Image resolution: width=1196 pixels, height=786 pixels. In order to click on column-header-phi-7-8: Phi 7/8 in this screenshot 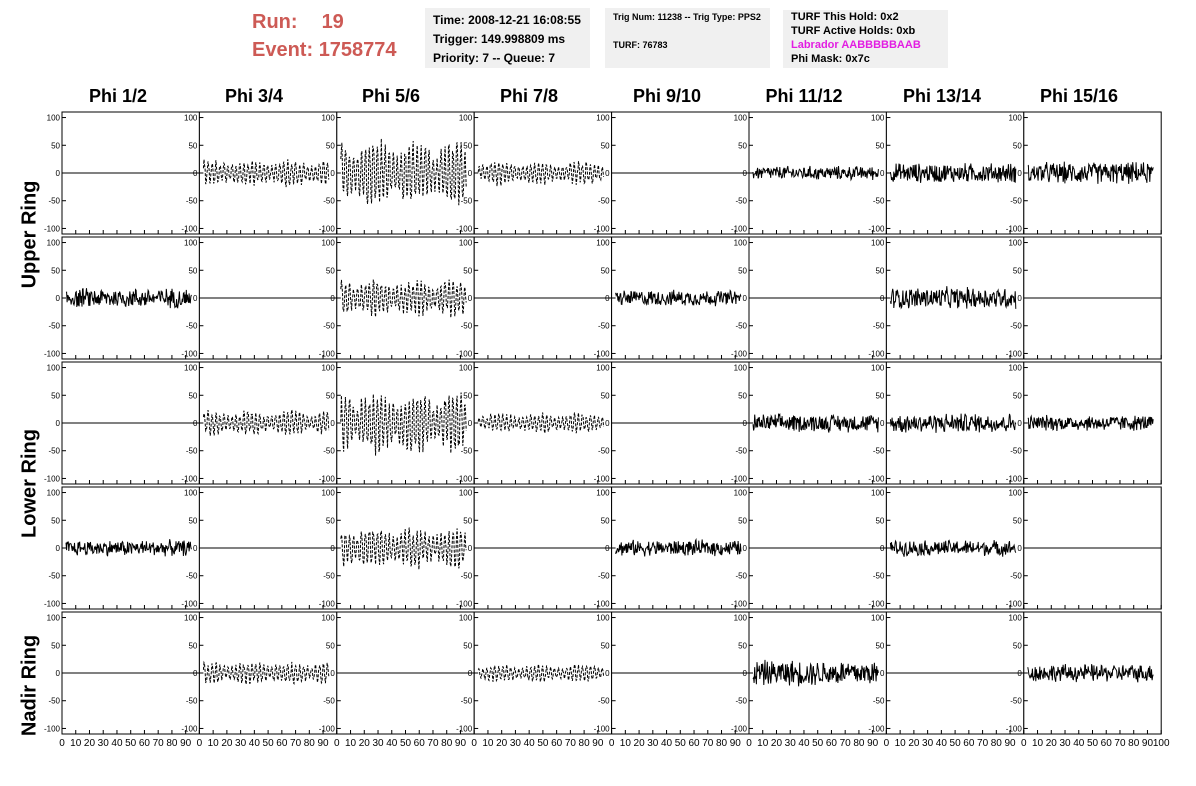, I will do `click(529, 96)`.